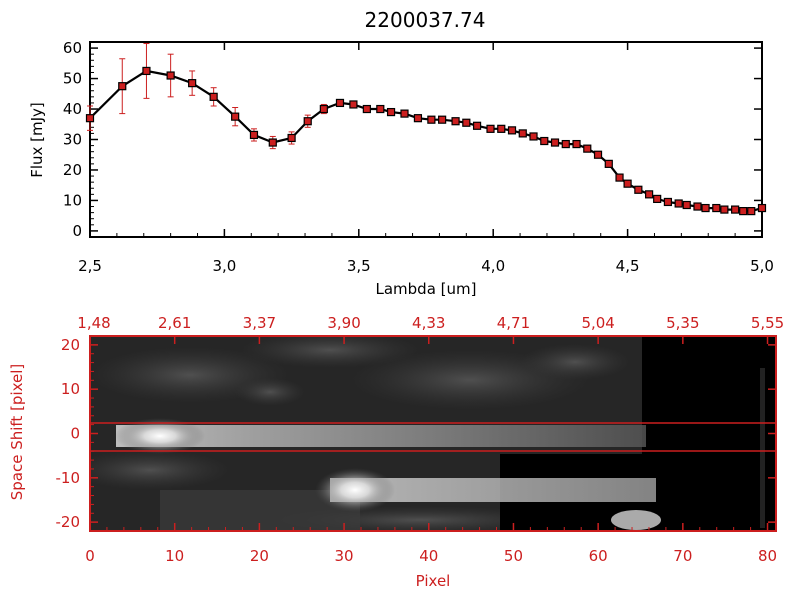 The height and width of the screenshot is (600, 800). What do you see at coordinates (224, 266) in the screenshot?
I see `spectrum-x-tick-label: 3,0` at bounding box center [224, 266].